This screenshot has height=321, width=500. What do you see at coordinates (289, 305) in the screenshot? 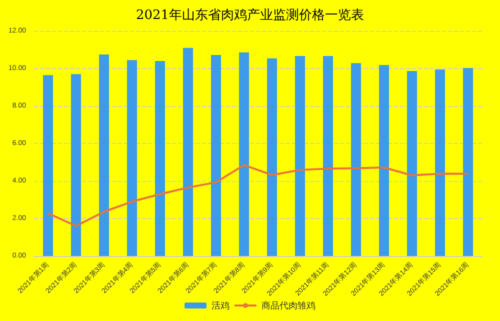
I see `legend-label: 商品代肉雏鸡` at bounding box center [289, 305].